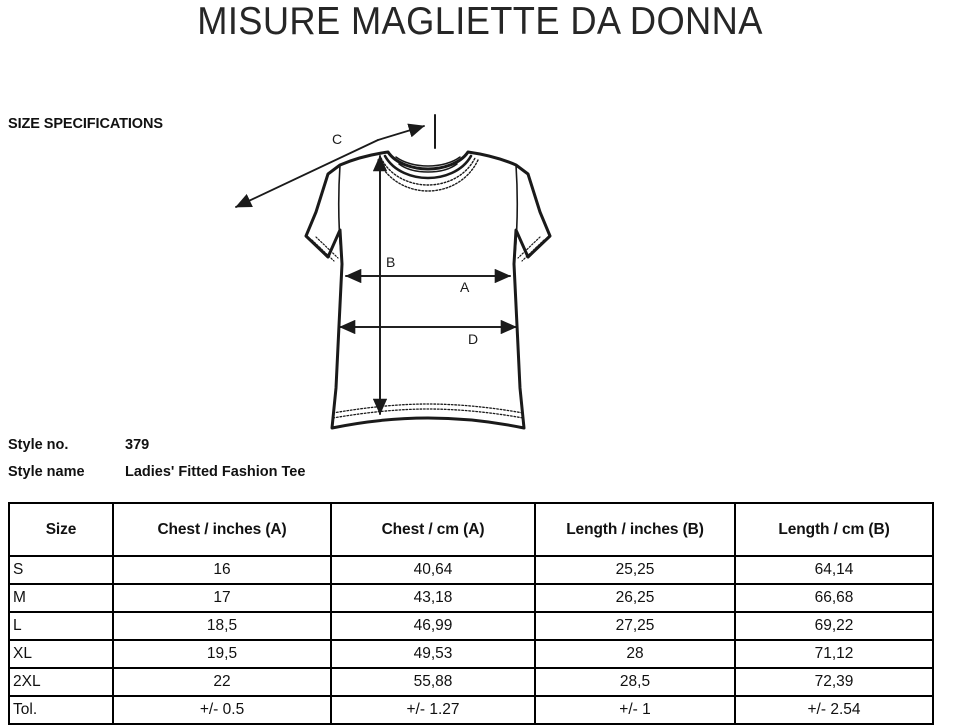  I want to click on right-sleeve-stitching, so click(531, 249).